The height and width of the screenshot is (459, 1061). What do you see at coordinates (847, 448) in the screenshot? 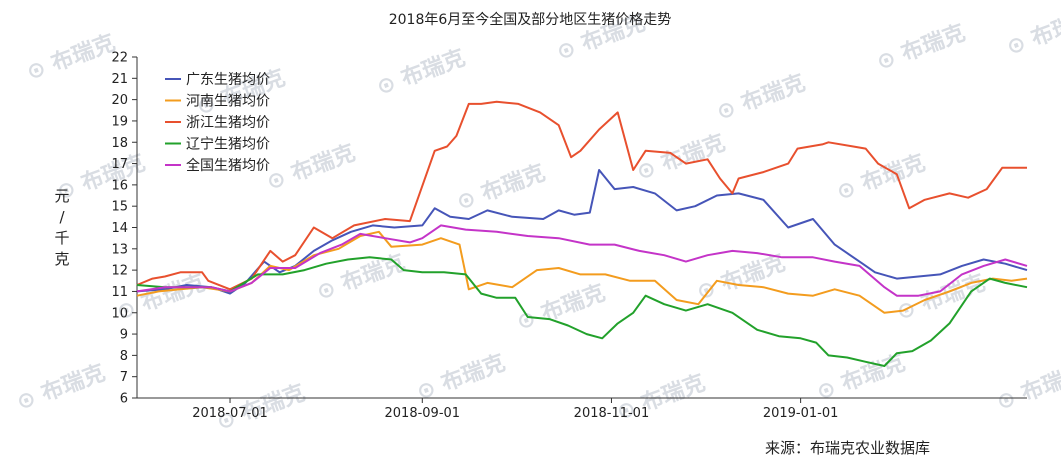
I see `source-note: 来源：布瑞克农业数据库` at bounding box center [847, 448].